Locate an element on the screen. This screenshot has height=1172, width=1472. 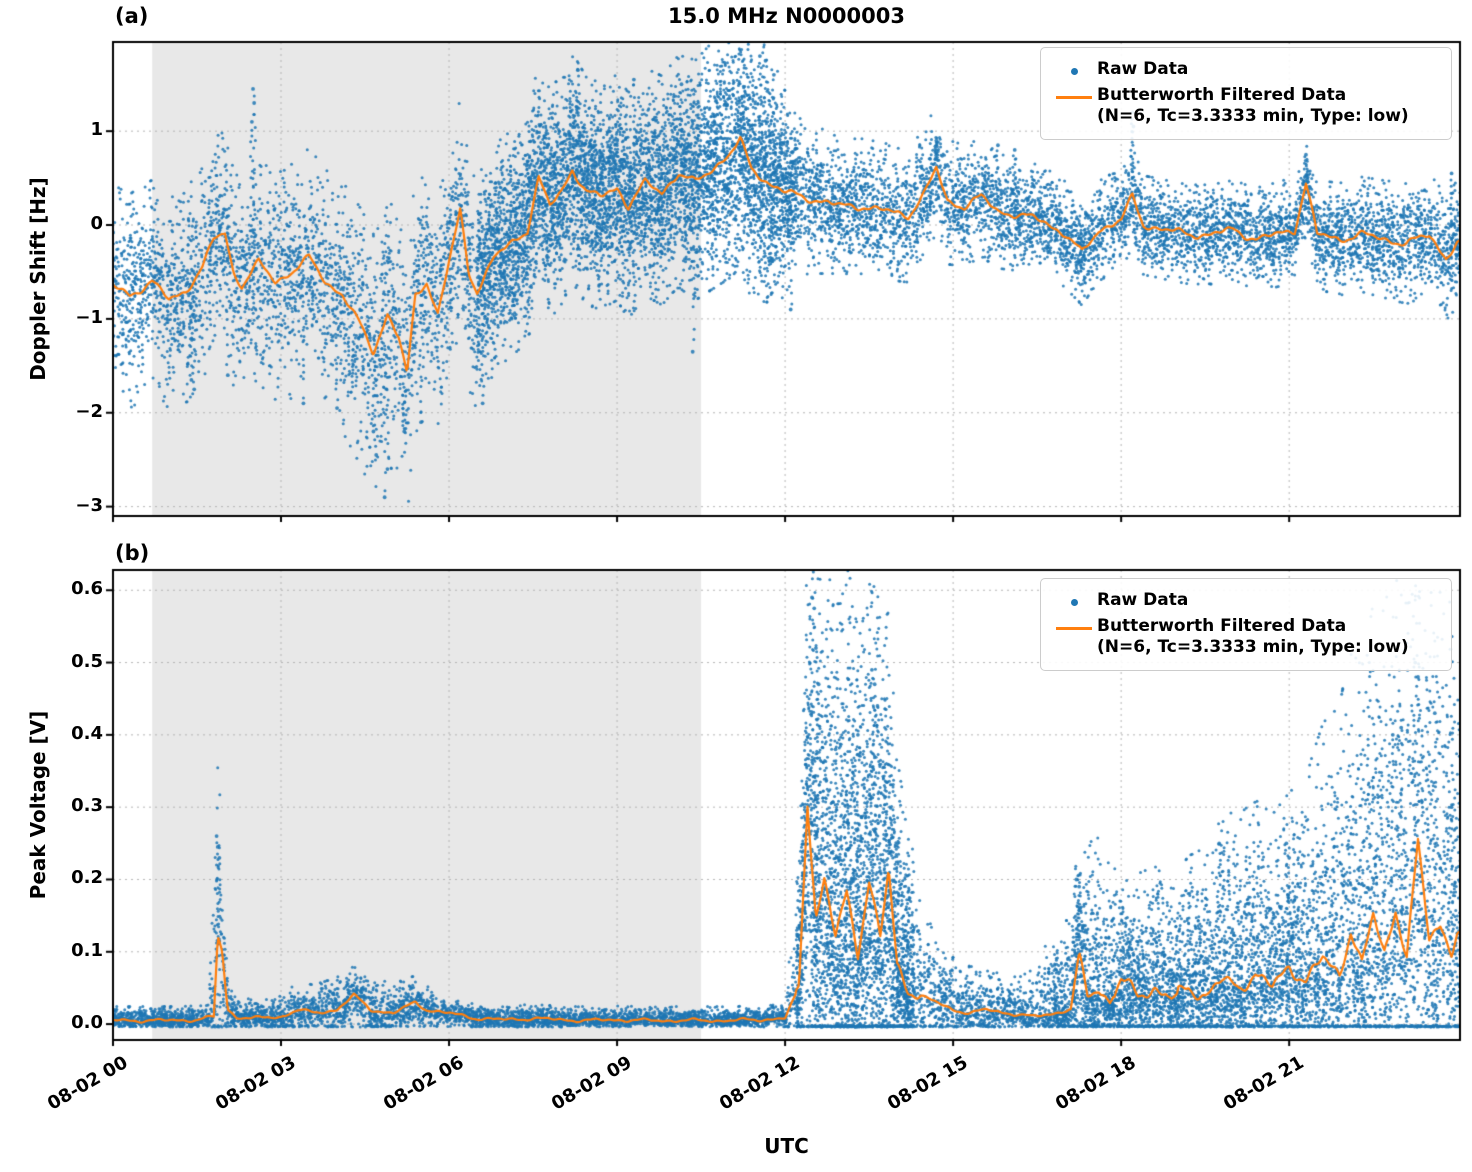
panel-b-letter: (b) is located at coordinates (132, 553).